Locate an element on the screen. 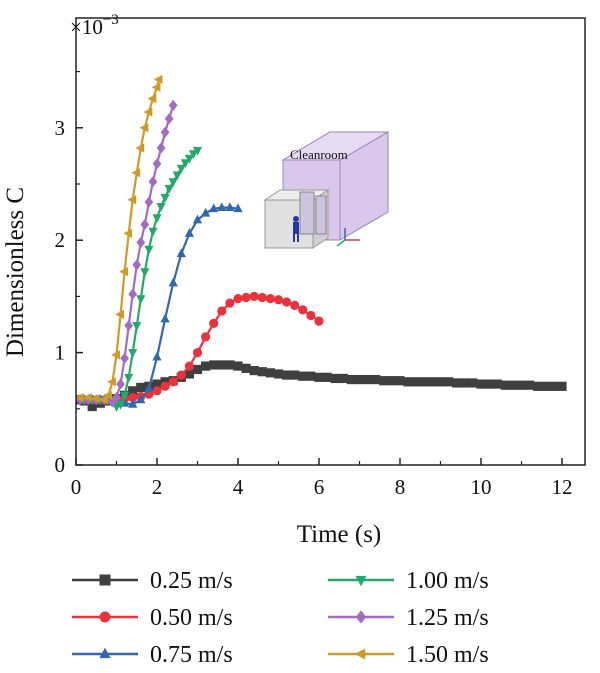 The height and width of the screenshot is (673, 600). inset-label: Cleanroom is located at coordinates (319, 154).